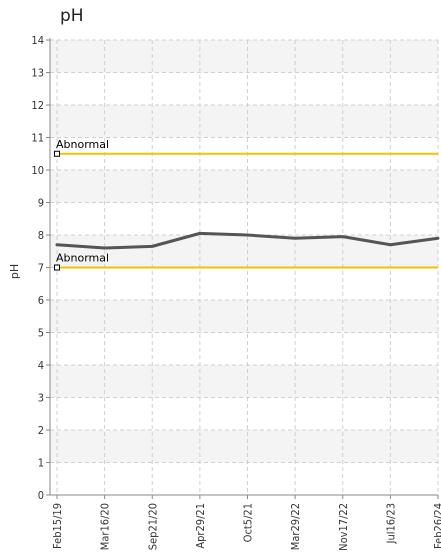 The width and height of the screenshot is (441, 558). Describe the element at coordinates (152, 526) in the screenshot. I see `x-tick-label: Sep21/20` at that location.